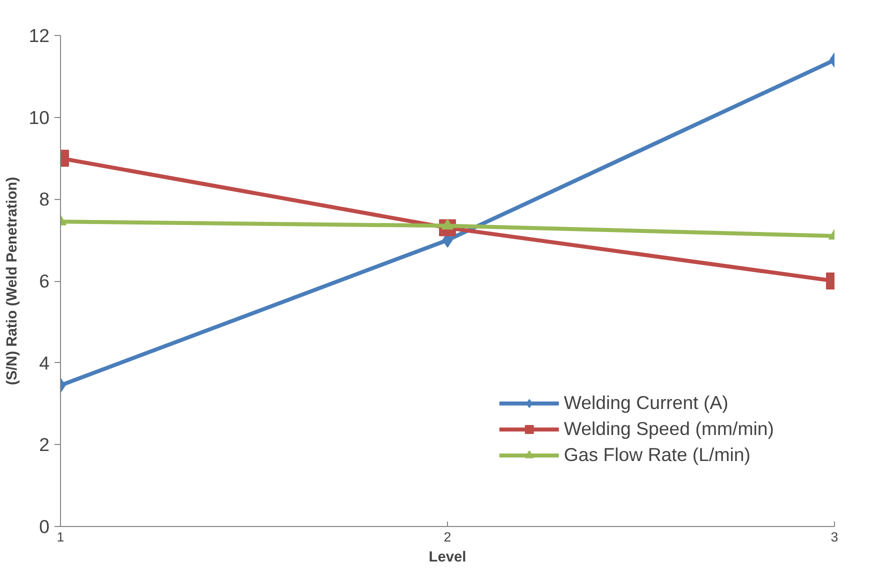  I want to click on y-tick-label: 0, so click(44, 526).